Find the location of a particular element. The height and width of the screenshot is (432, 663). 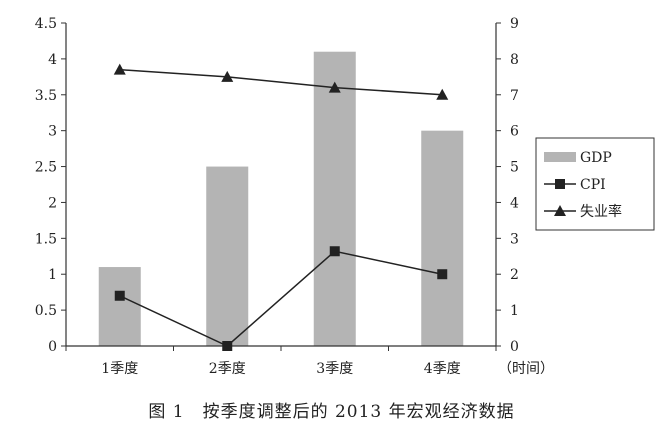

x-axis-unit-label: （时间） is located at coordinates (526, 369).